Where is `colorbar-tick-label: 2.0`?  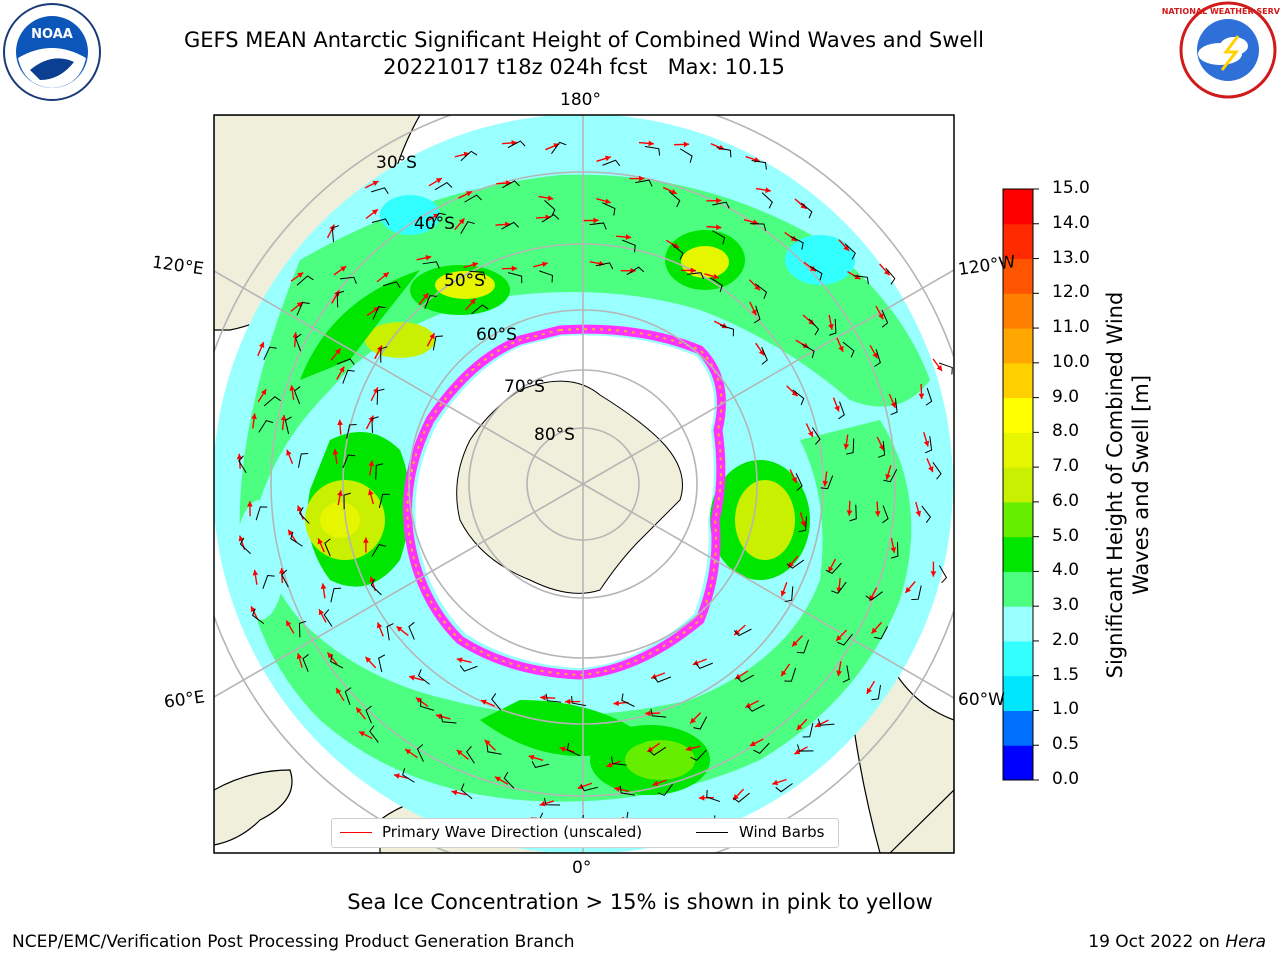
colorbar-tick-label: 2.0 is located at coordinates (1066, 639).